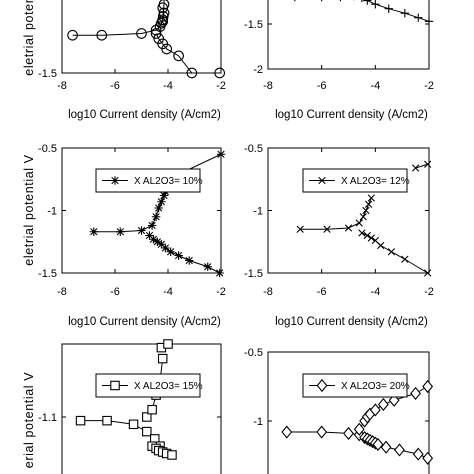 Image resolution: width=474 pixels, height=474 pixels. I want to click on y-tick-label: -1, so click(258, 212).